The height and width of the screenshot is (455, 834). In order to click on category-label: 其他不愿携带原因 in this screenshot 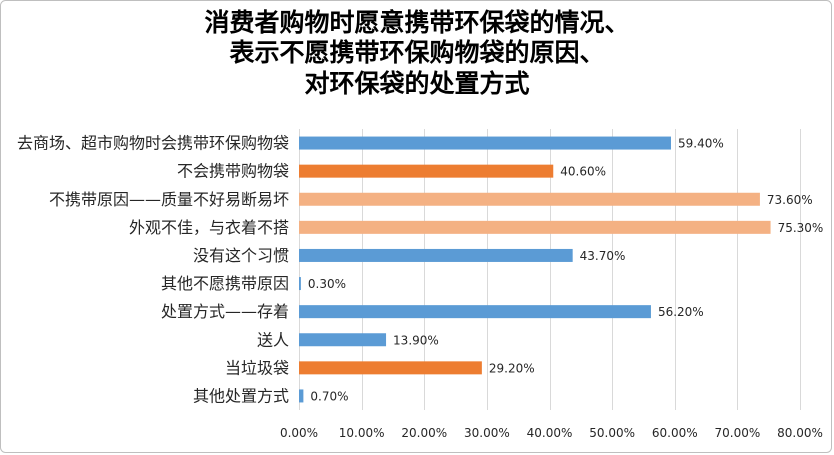, I will do `click(225, 283)`.